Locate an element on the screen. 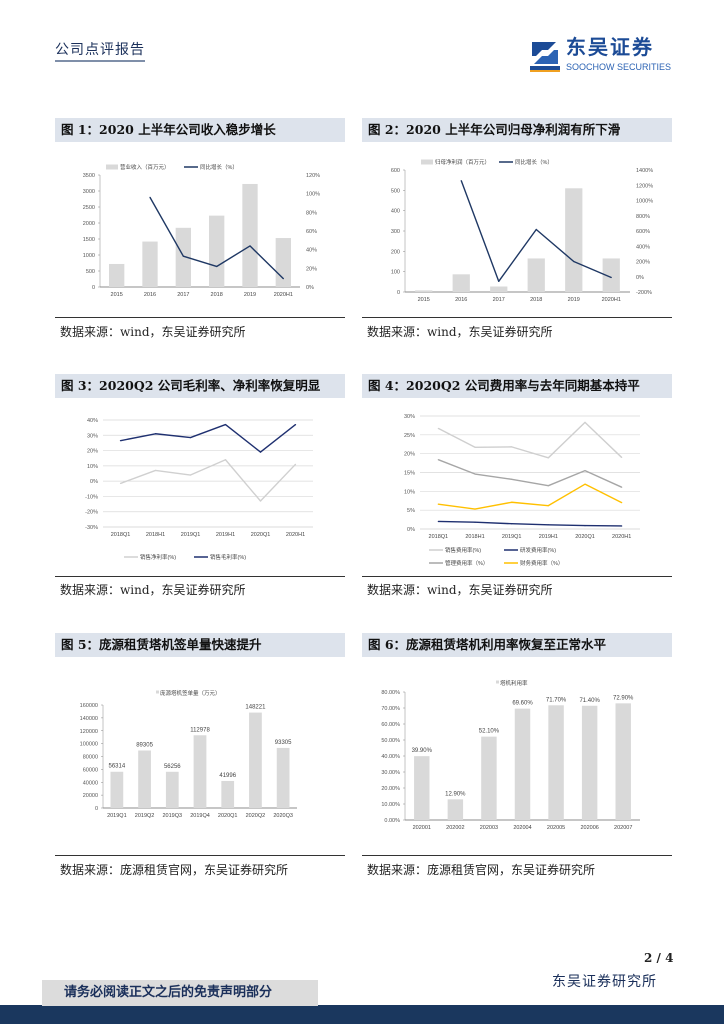 Image resolution: width=724 pixels, height=1024 pixels. x-tick-label: 2019Q1 is located at coordinates (512, 537).